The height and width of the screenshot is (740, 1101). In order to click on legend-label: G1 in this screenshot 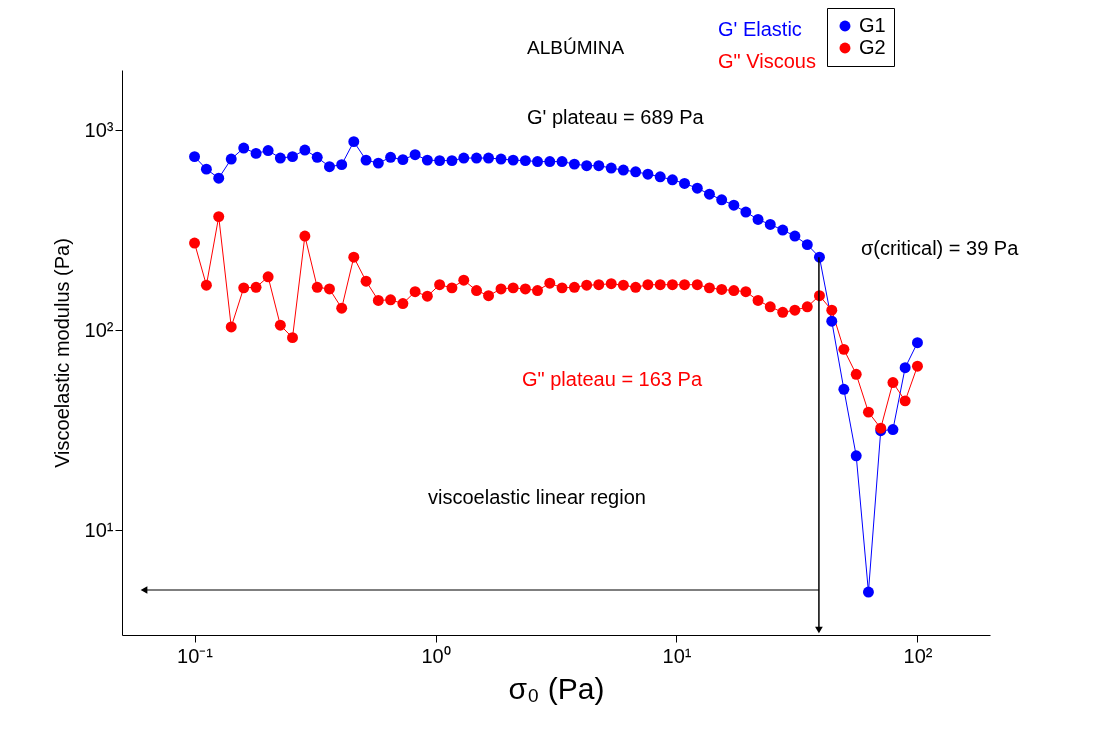, I will do `click(872, 25)`.